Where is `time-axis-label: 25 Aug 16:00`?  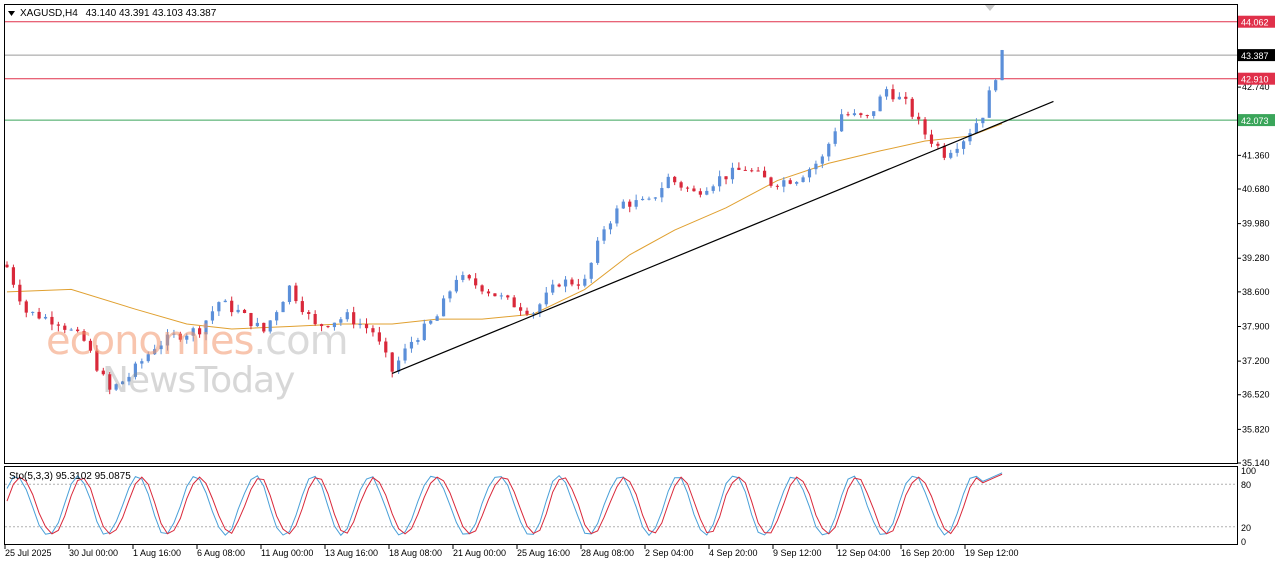
time-axis-label: 25 Aug 16:00 is located at coordinates (543, 553).